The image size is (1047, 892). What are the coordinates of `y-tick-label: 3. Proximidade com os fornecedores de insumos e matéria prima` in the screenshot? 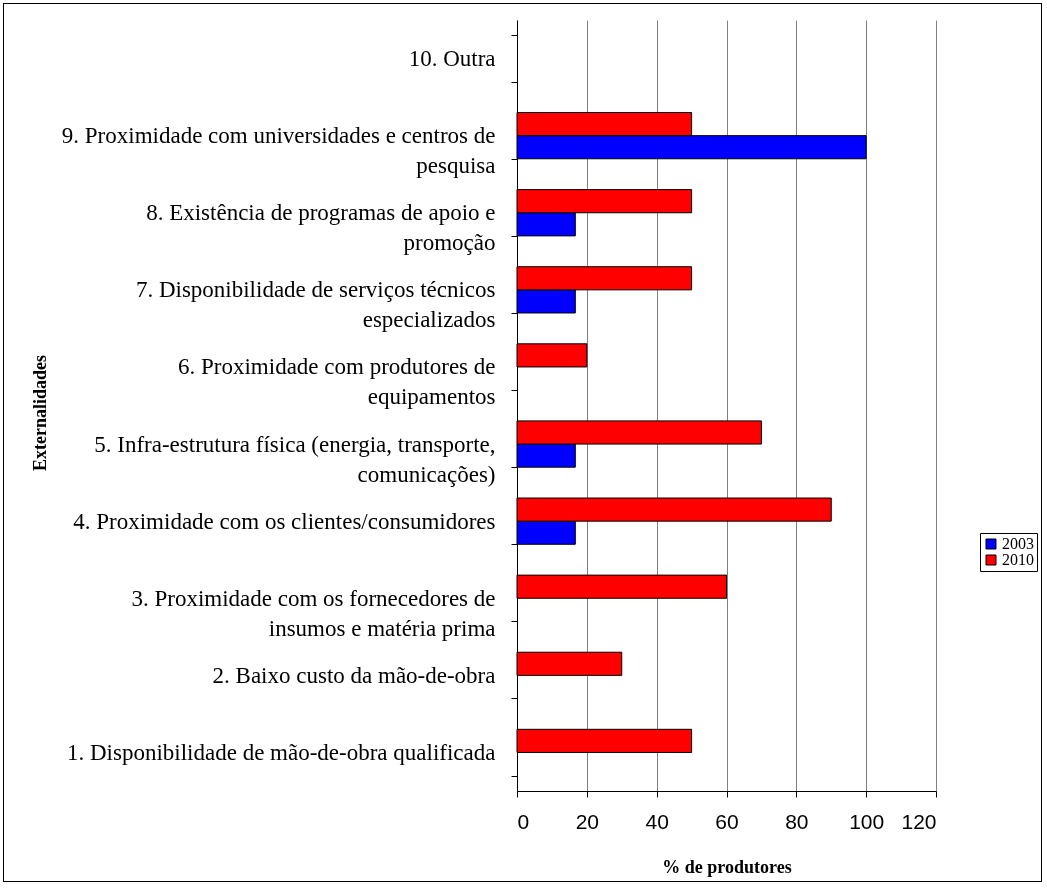 It's located at (313, 613).